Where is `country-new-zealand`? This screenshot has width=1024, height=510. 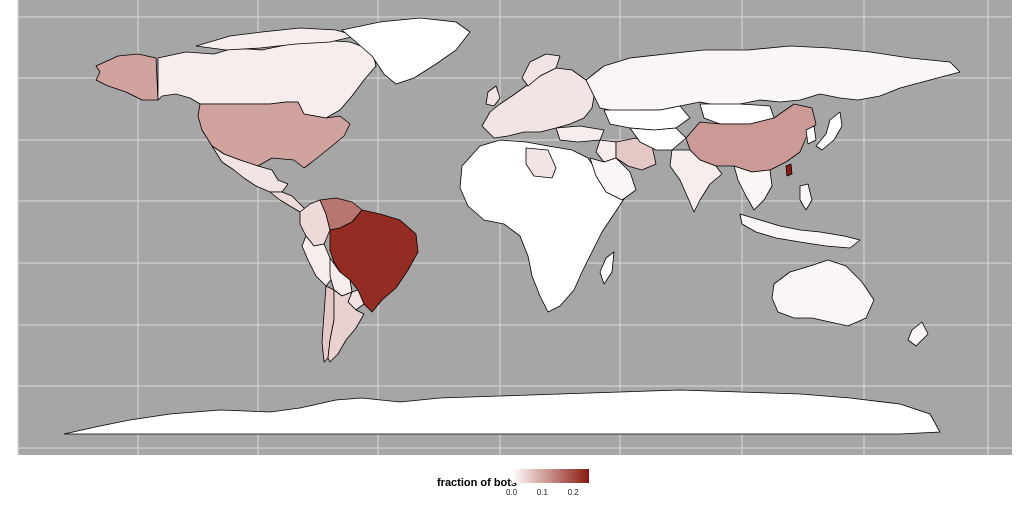 country-new-zealand is located at coordinates (918, 334).